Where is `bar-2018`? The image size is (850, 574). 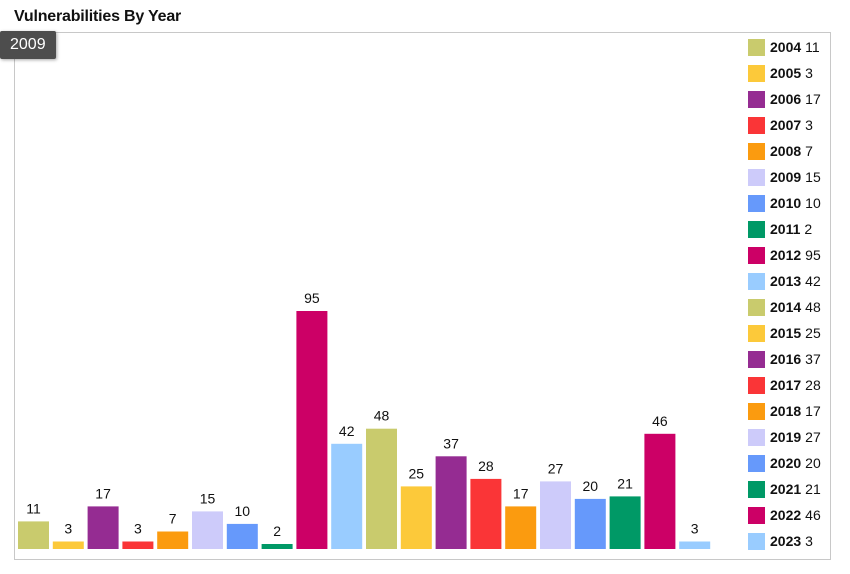
bar-2018 is located at coordinates (521, 527).